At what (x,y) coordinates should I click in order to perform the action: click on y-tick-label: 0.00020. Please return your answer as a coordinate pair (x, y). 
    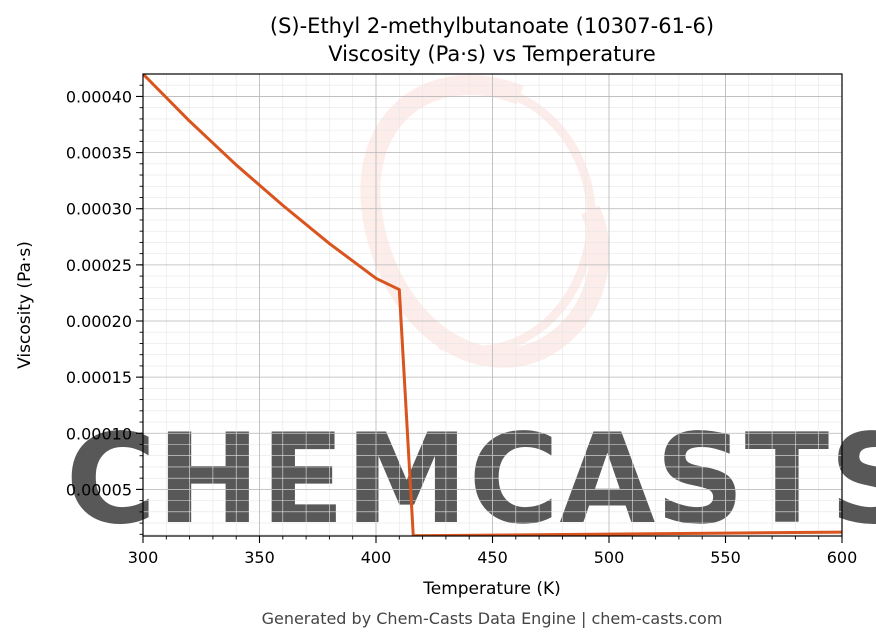
    Looking at the image, I should click on (99, 321).